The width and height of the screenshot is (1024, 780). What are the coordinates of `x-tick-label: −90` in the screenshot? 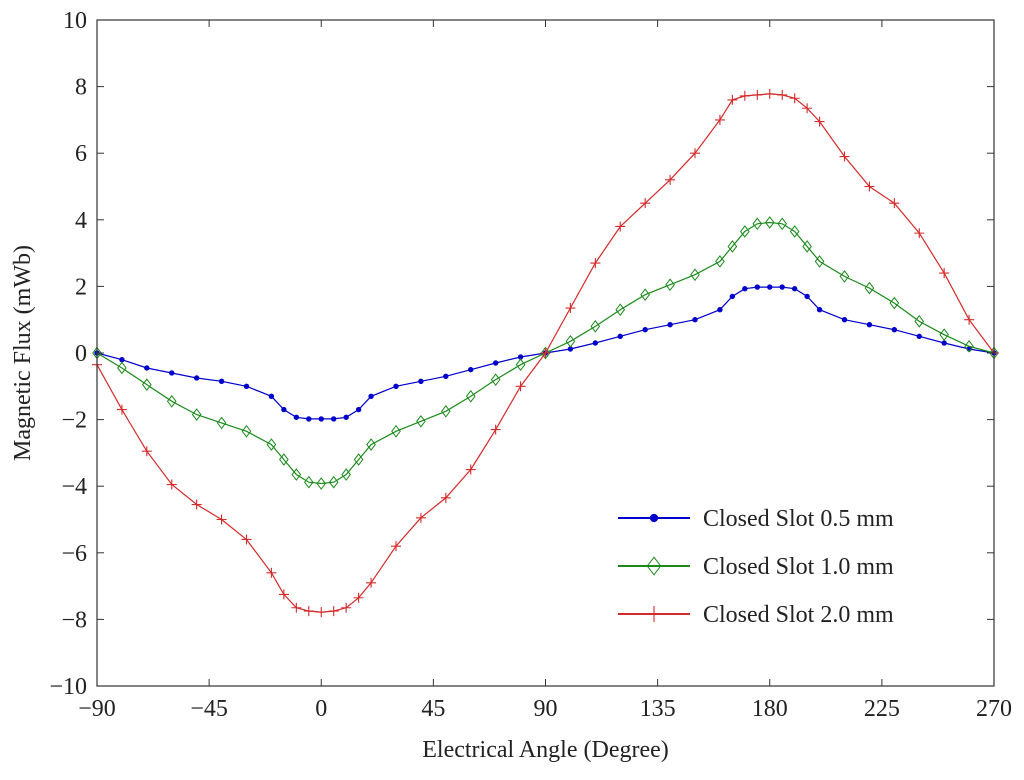 It's located at (97, 709).